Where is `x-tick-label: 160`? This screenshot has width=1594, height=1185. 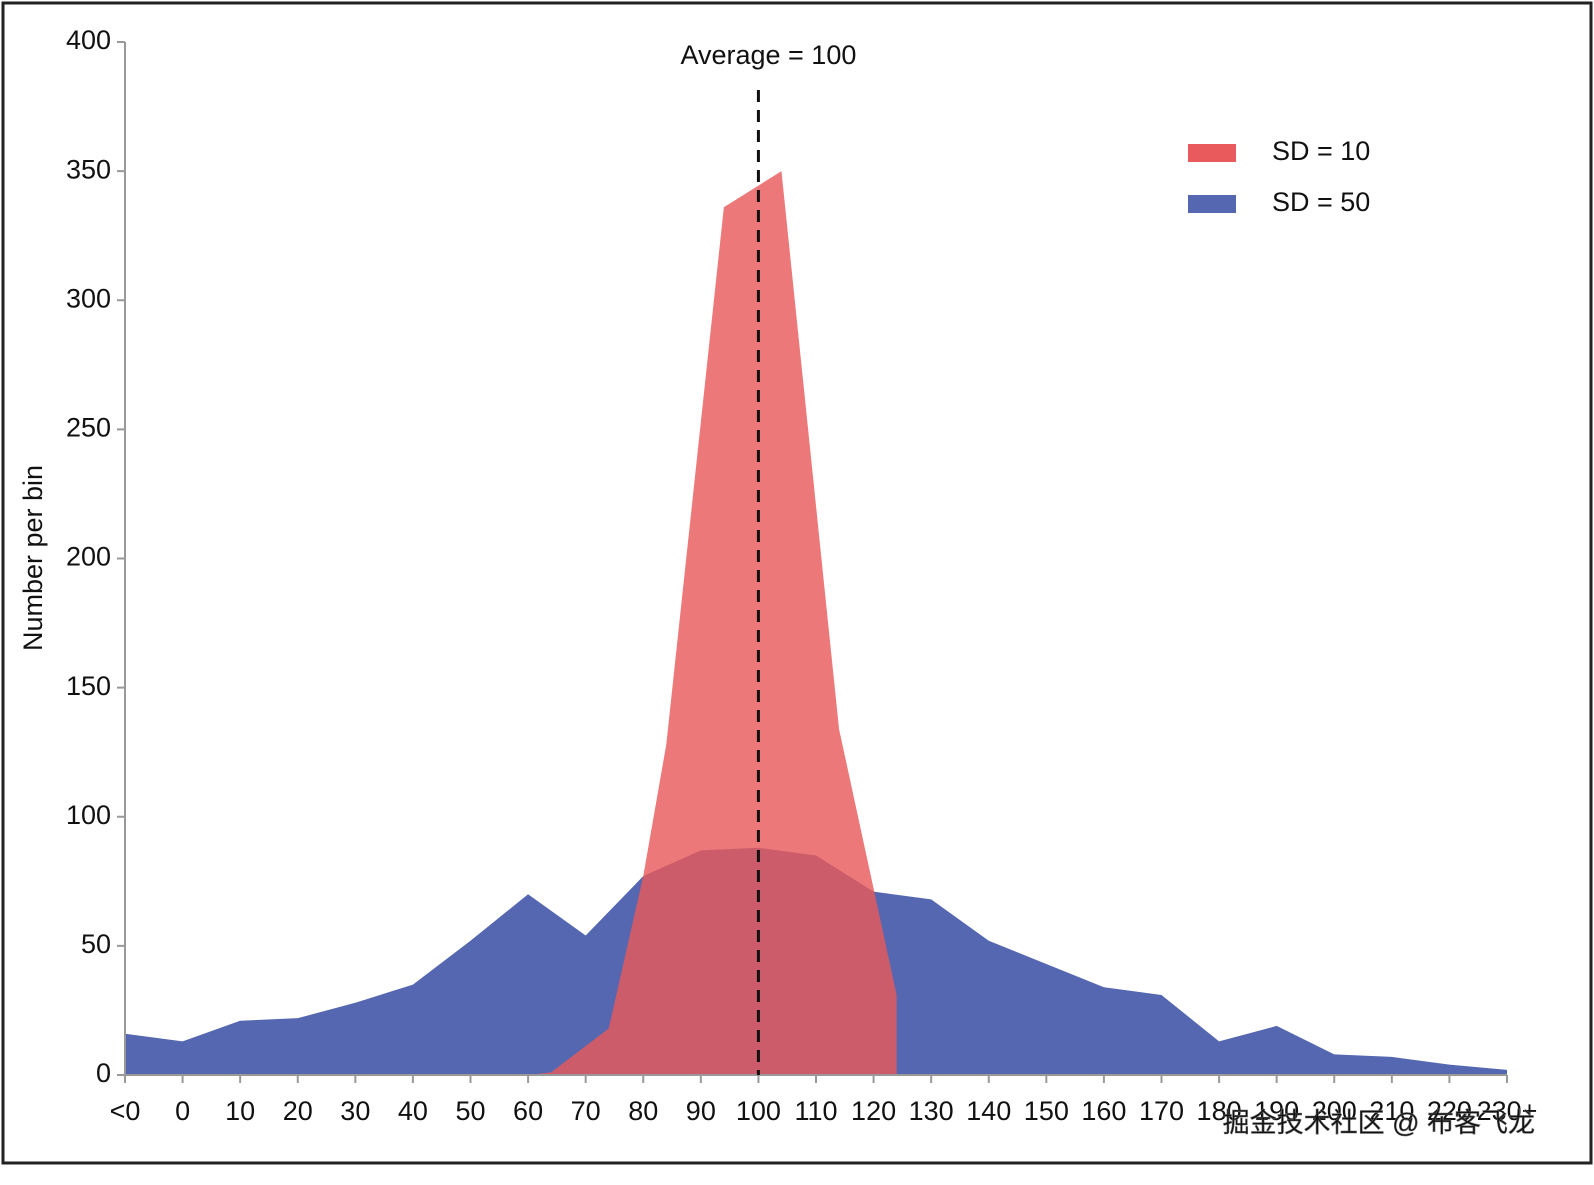
x-tick-label: 160 is located at coordinates (1103, 1111).